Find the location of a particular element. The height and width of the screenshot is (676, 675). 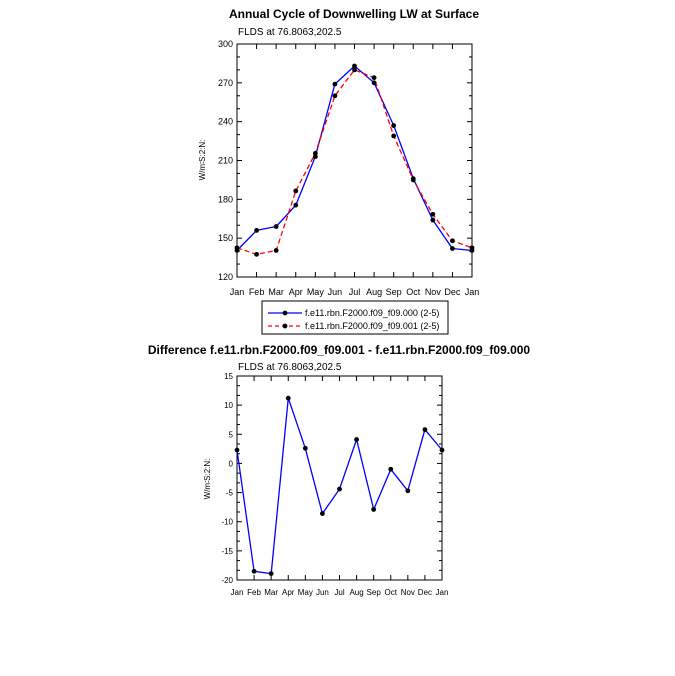

y-tick-label: 240 is located at coordinates (225, 122).